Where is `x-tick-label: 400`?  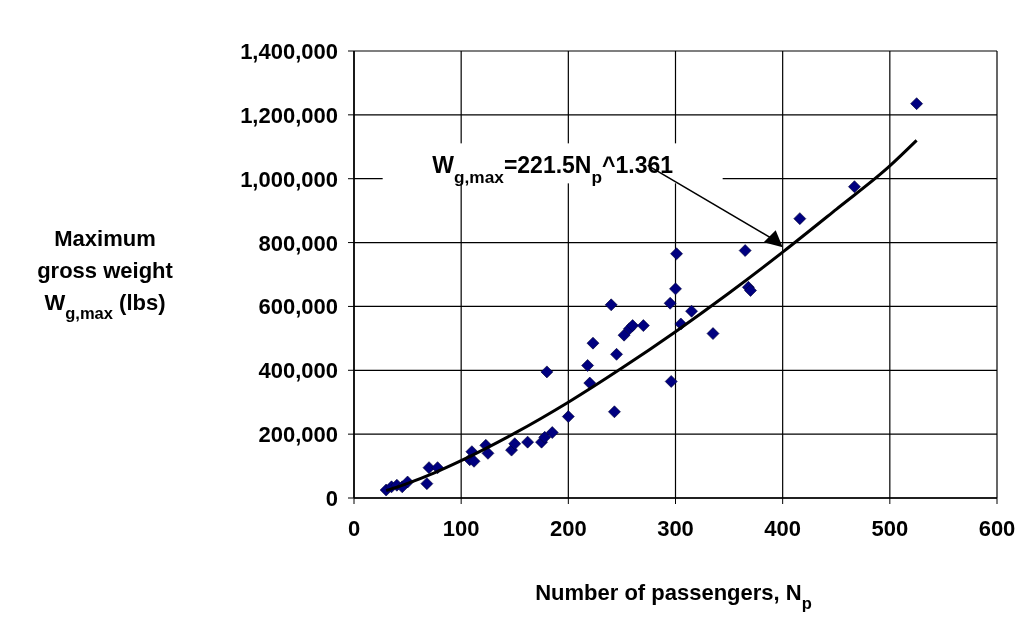
x-tick-label: 400 is located at coordinates (783, 528).